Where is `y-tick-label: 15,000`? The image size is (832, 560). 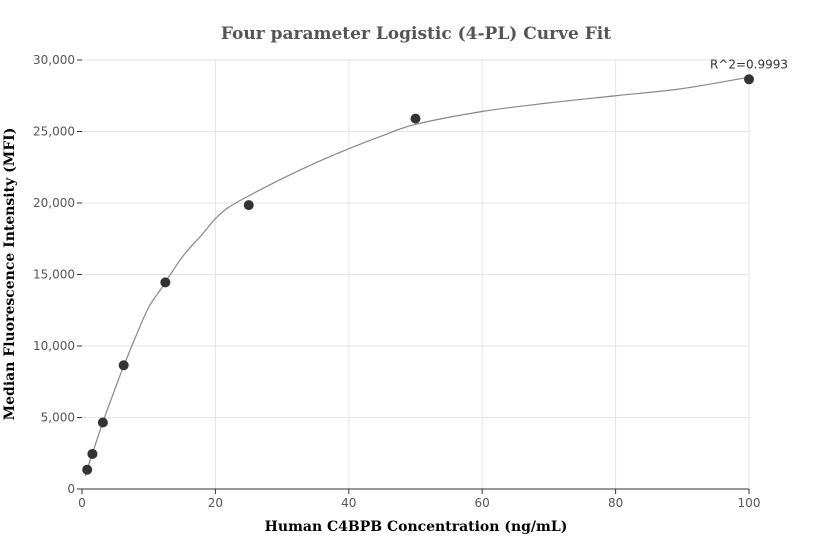
y-tick-label: 15,000 is located at coordinates (54, 275).